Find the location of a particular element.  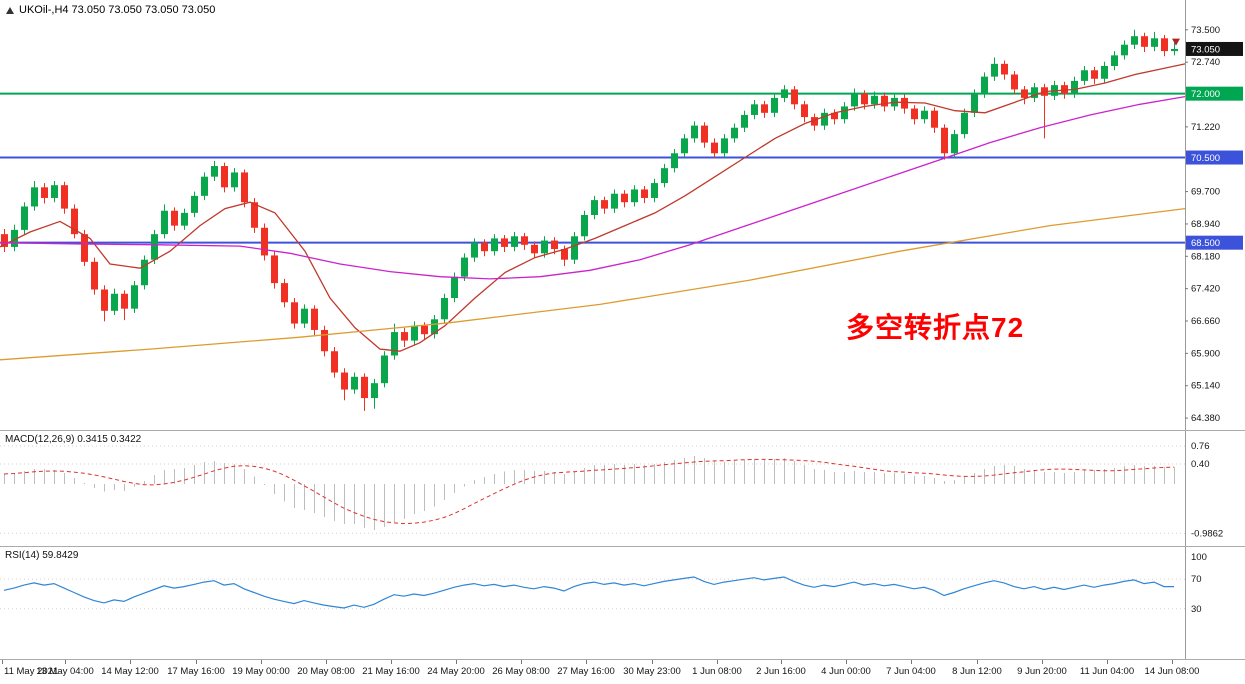

macd-signal-line is located at coordinates (589, 491).